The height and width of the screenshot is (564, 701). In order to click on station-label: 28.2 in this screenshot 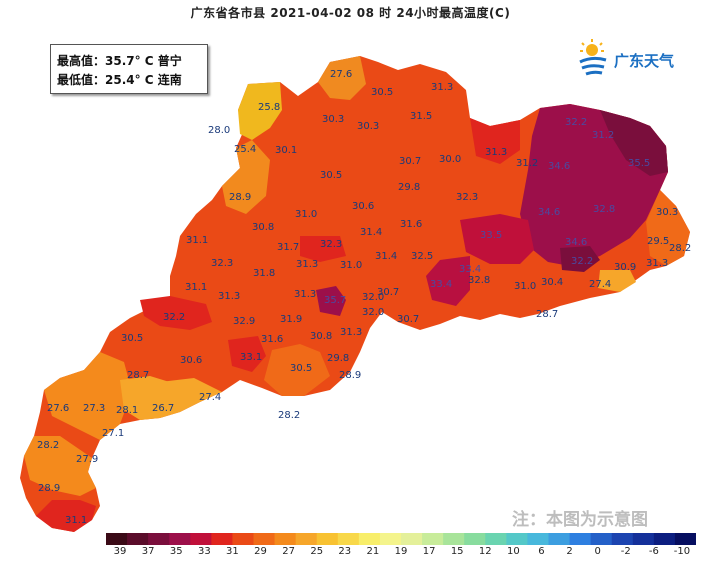, I will do `click(680, 248)`.